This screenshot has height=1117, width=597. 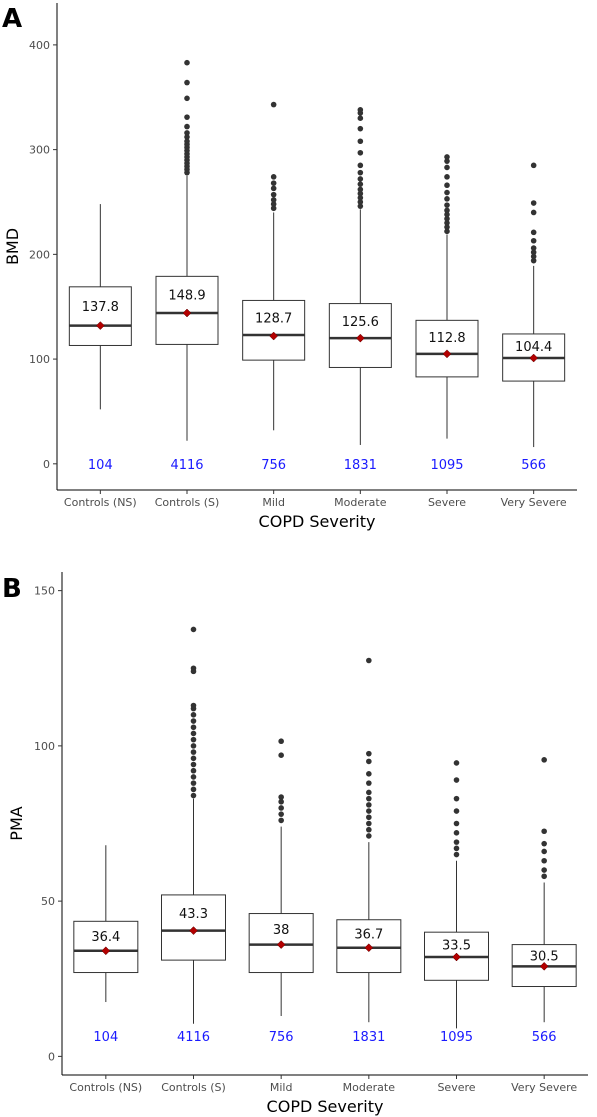 What do you see at coordinates (533, 347) in the screenshot?
I see `mean-label: 104.4` at bounding box center [533, 347].